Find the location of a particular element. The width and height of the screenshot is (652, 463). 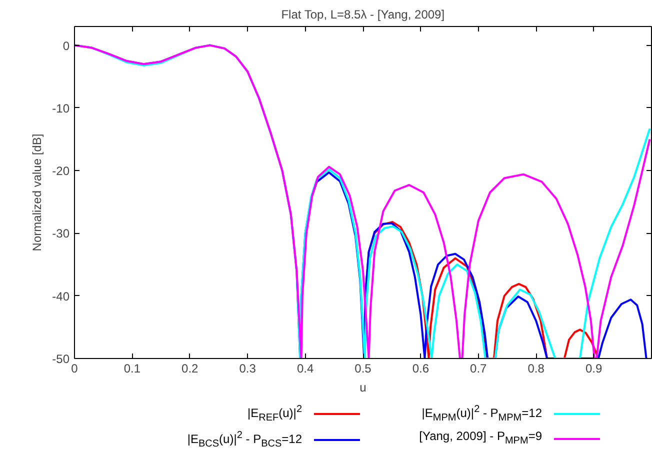

y-tick-label: -30 is located at coordinates (61, 233).